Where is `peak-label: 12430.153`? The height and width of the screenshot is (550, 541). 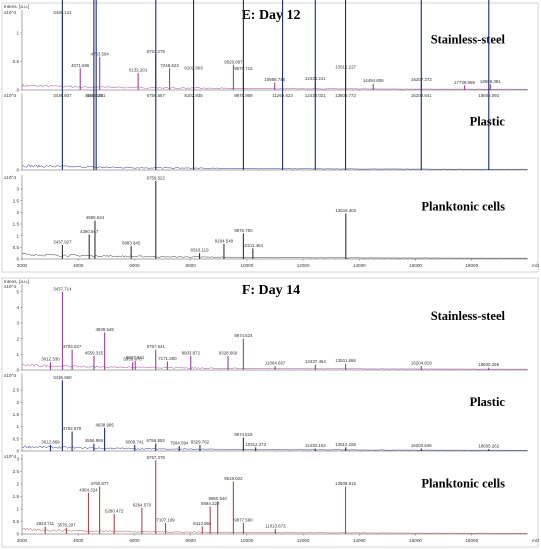 peak-label: 12430.153 is located at coordinates (315, 445).